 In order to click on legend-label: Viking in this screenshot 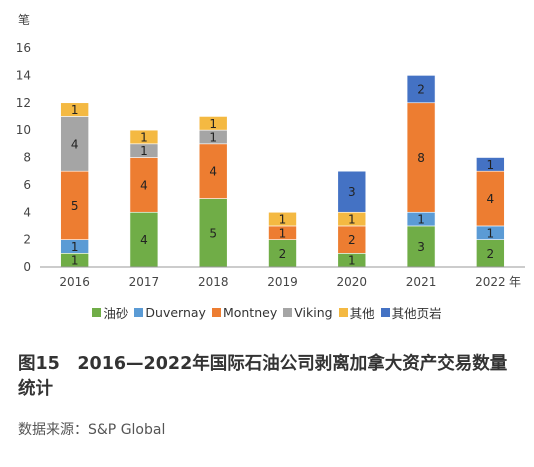, I will do `click(313, 312)`.